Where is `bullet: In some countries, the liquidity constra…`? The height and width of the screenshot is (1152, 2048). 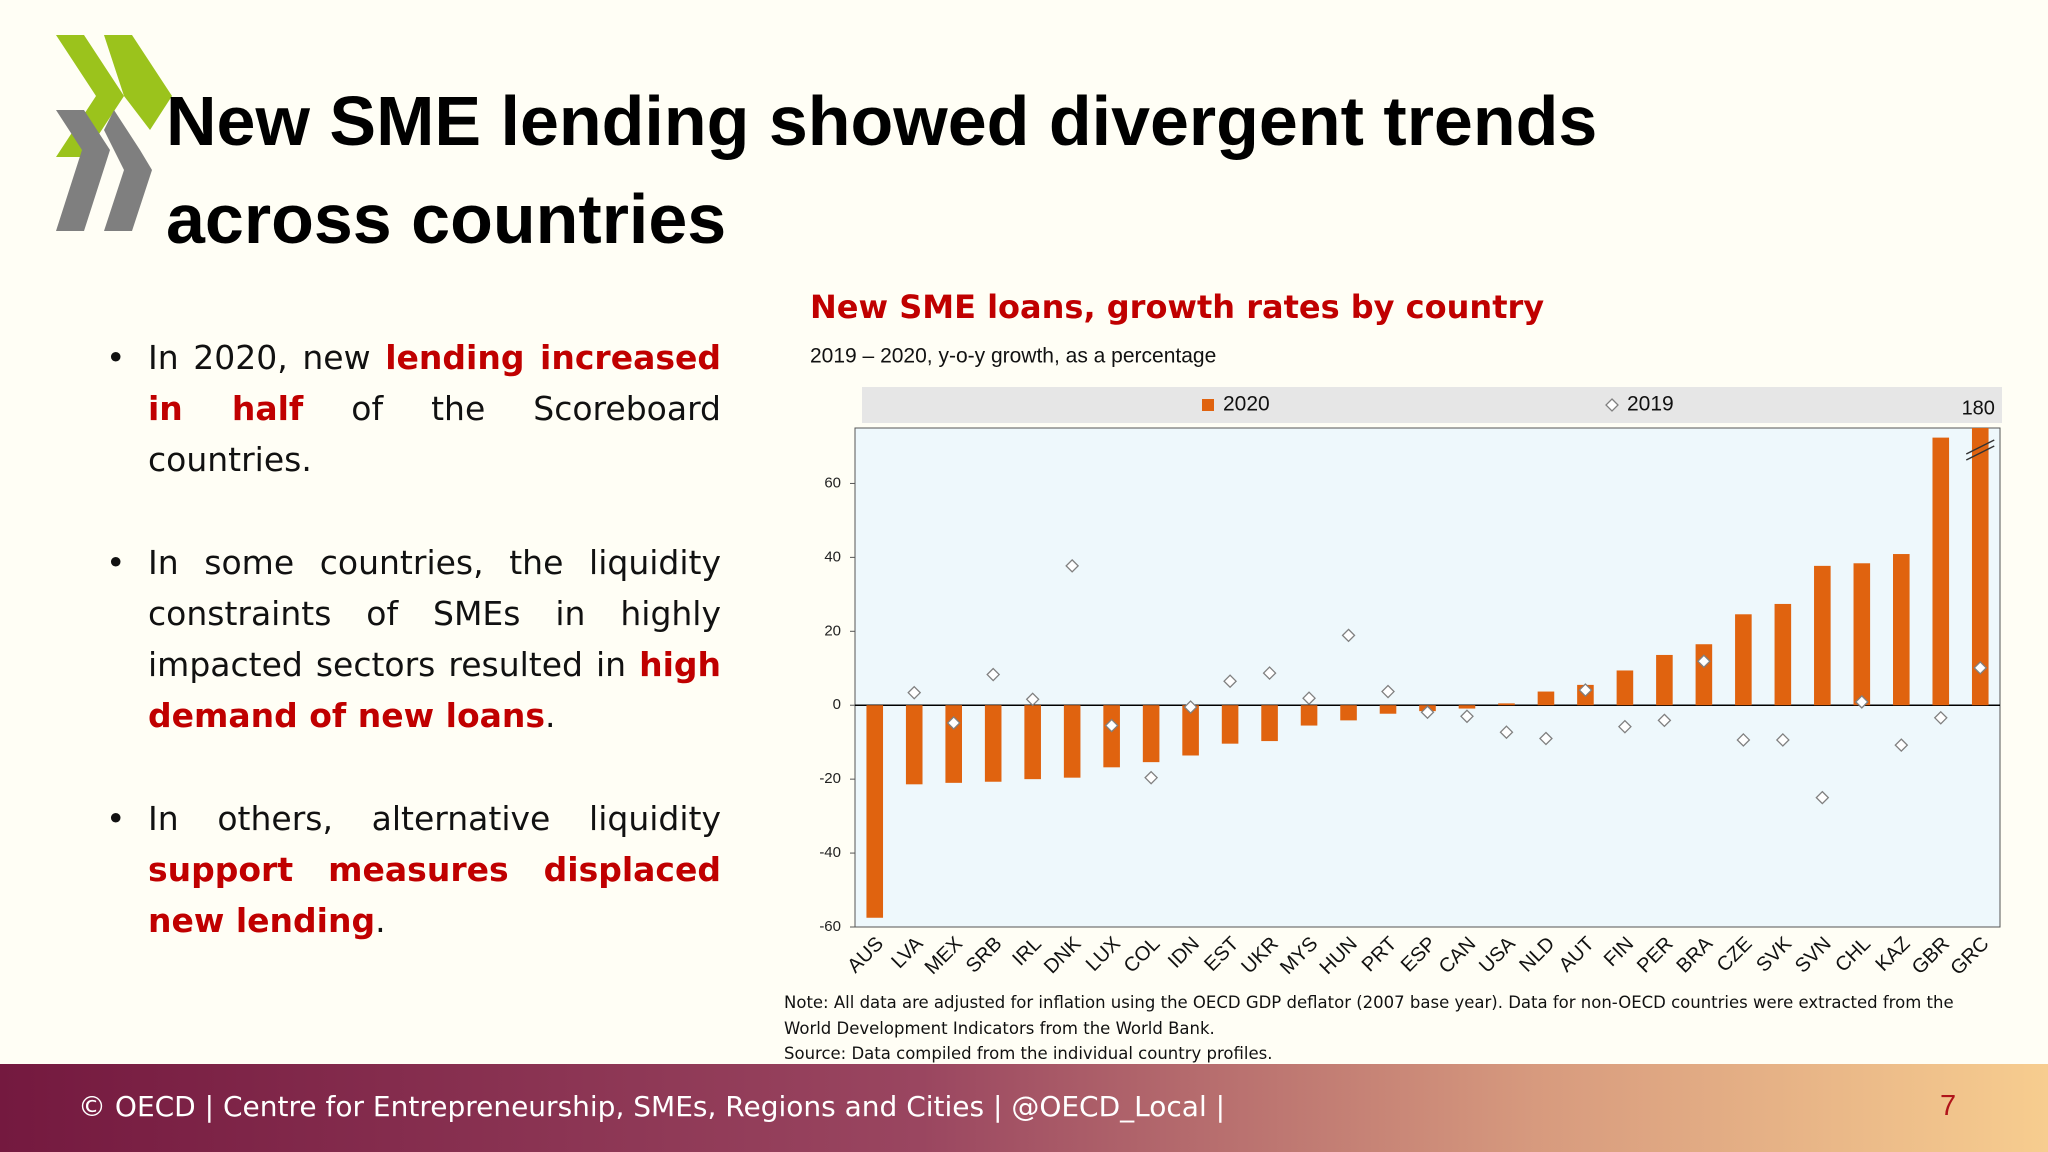 bullet: In some countries, the liquidity constra… is located at coordinates (413, 639).